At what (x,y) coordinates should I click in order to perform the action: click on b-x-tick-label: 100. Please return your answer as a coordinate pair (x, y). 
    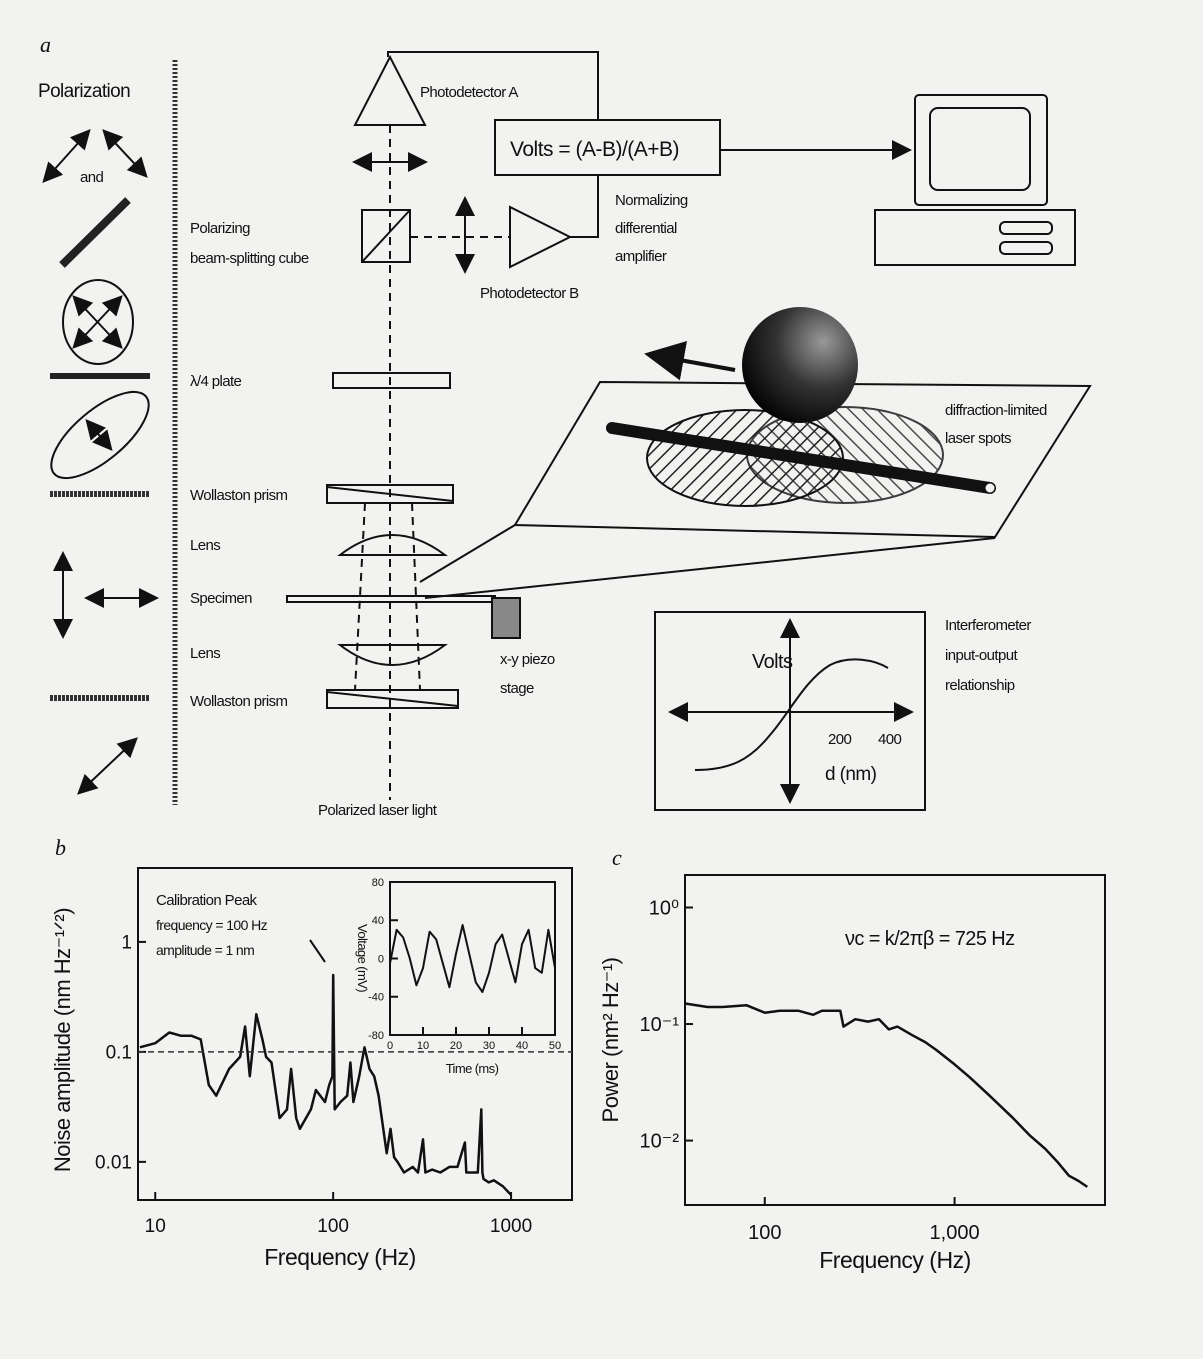
    Looking at the image, I should click on (333, 1226).